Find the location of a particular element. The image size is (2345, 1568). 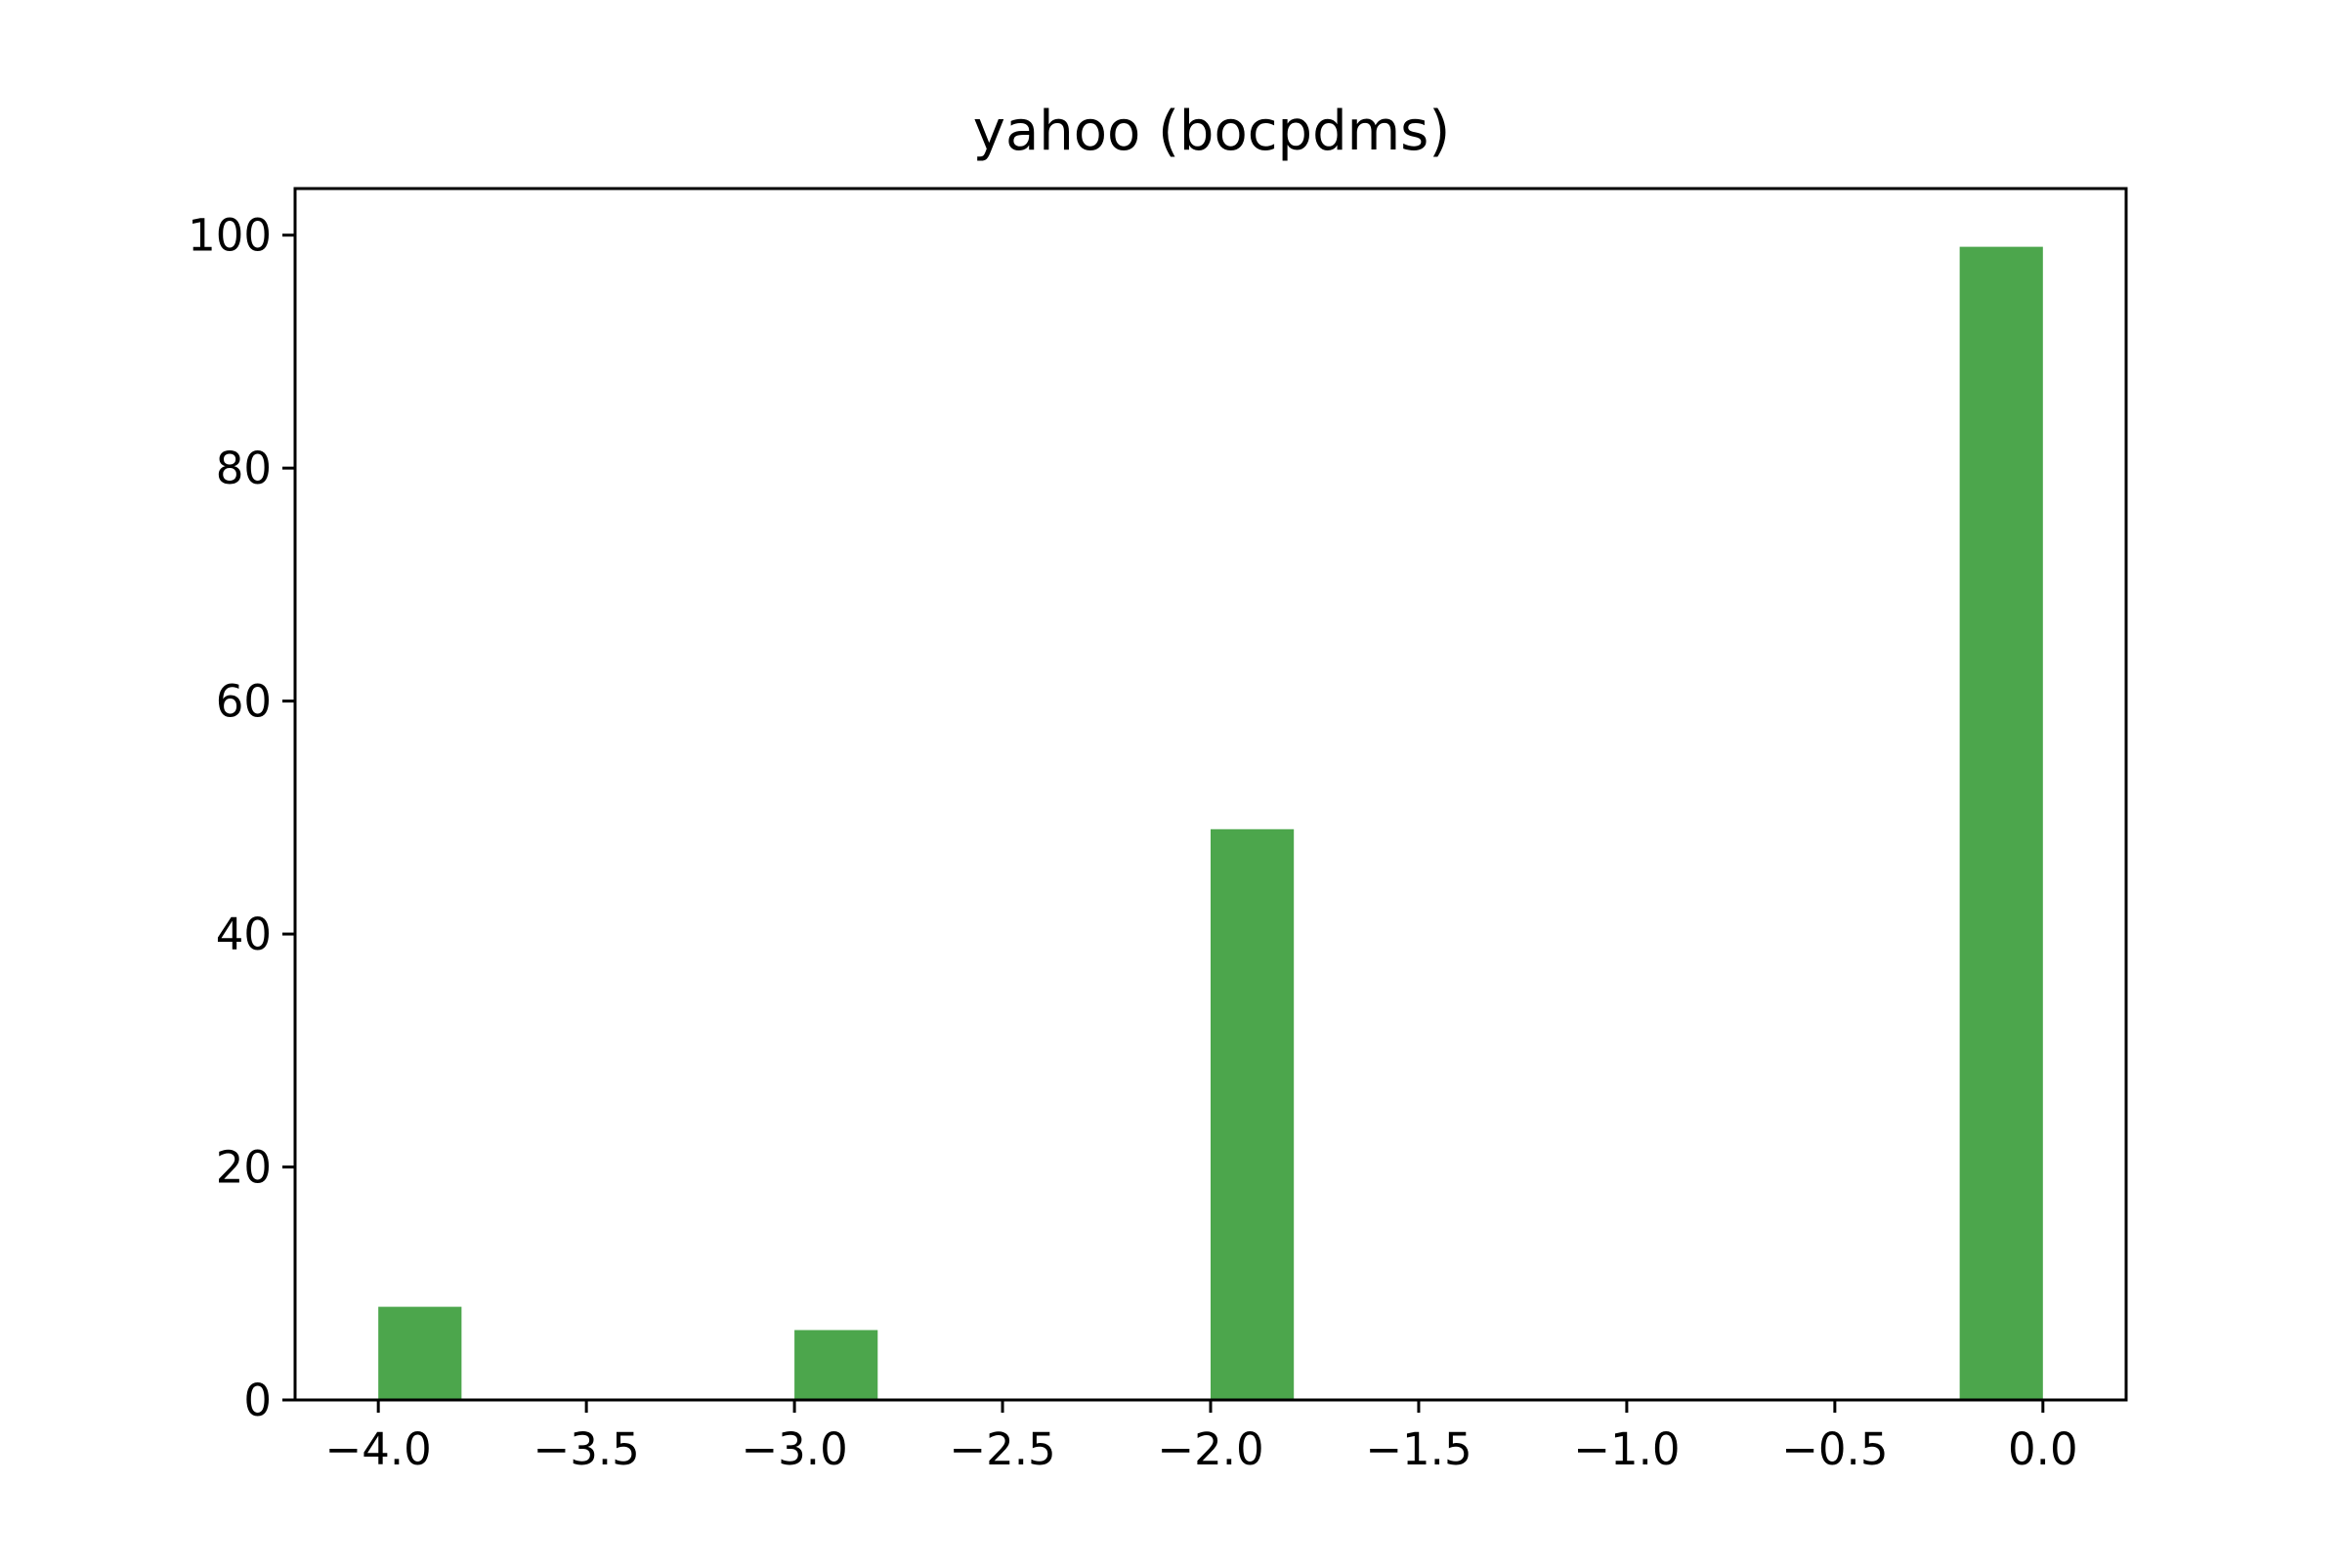

x-axis: −4.0 −3.5 −3.0 −2.5 −2.0 −1.5 −1.0 −0.5 0.0 is located at coordinates (1201, 1437).